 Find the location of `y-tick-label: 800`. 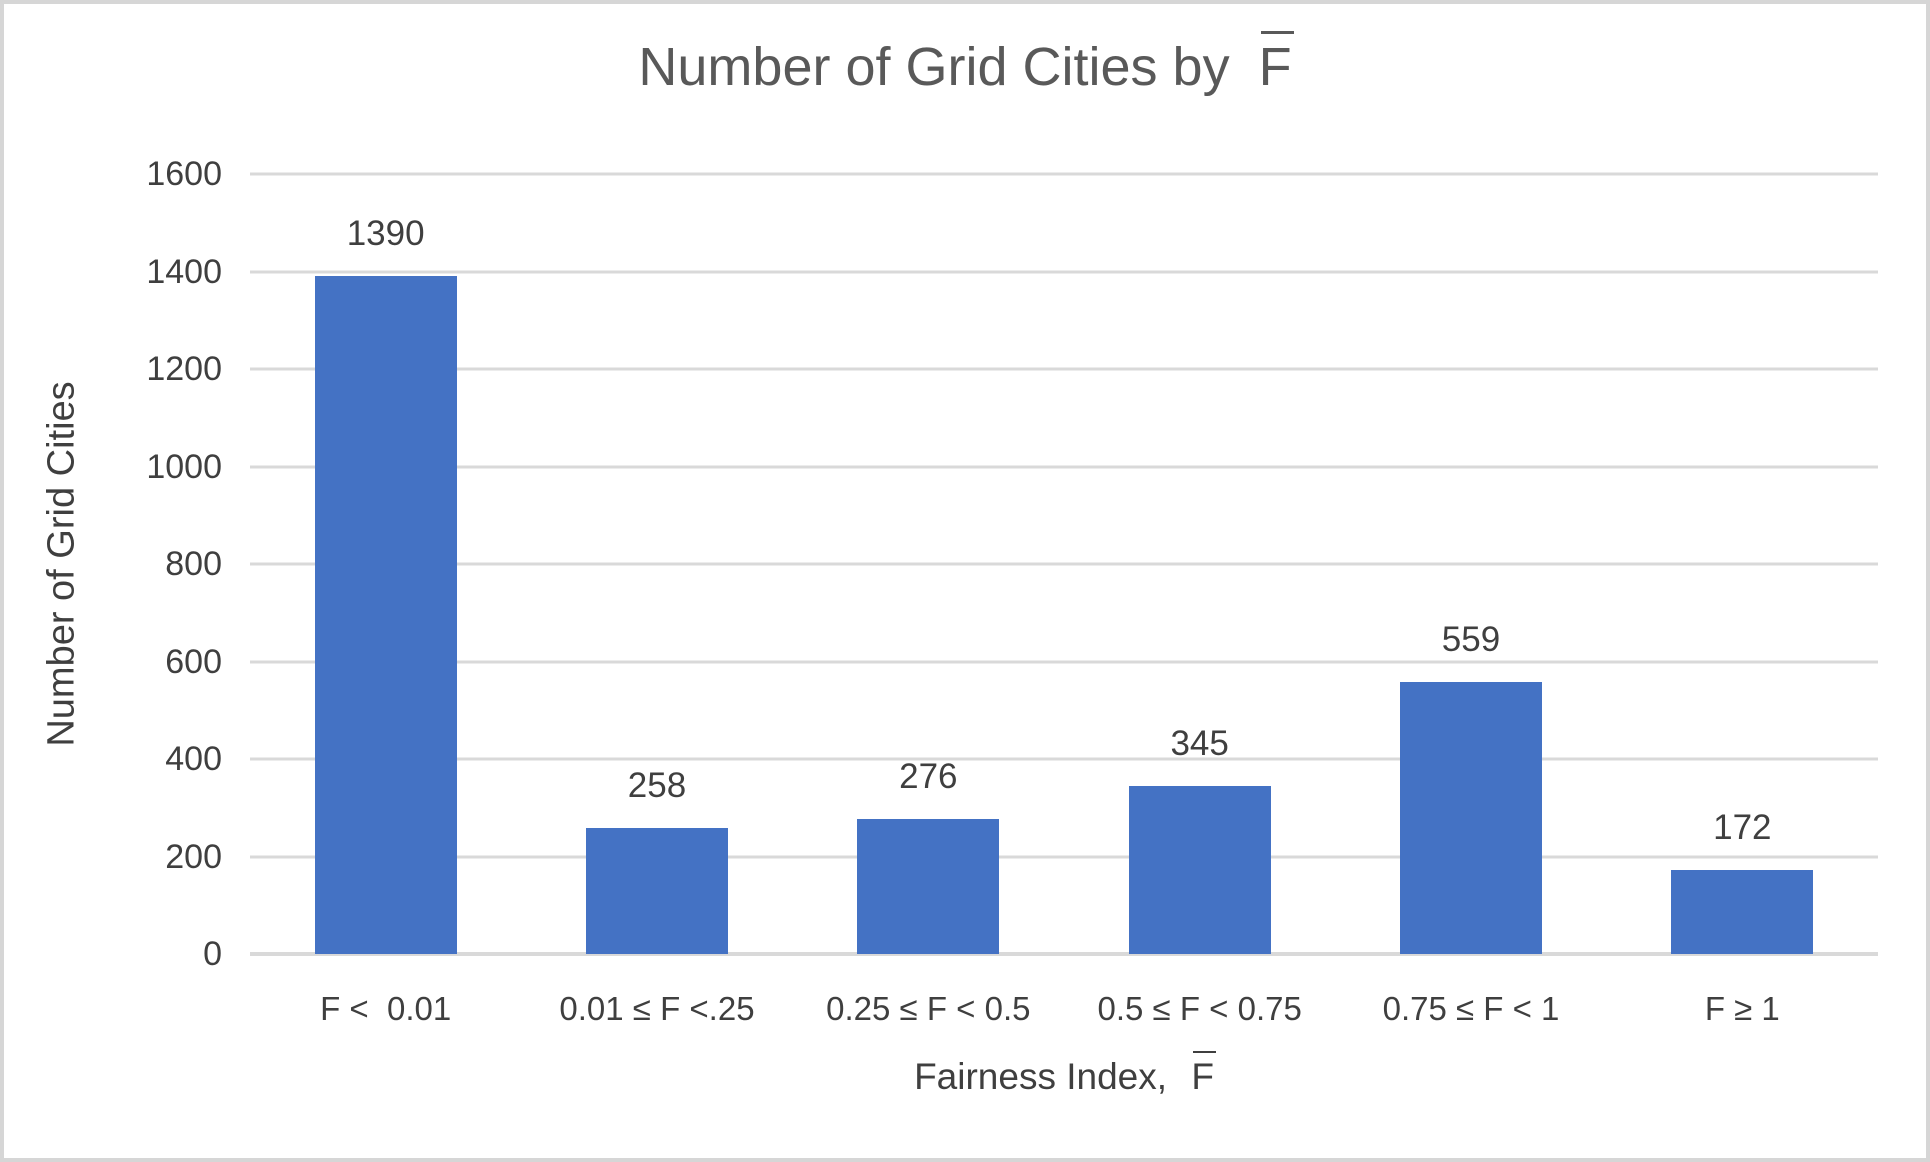

y-tick-label: 800 is located at coordinates (193, 564).